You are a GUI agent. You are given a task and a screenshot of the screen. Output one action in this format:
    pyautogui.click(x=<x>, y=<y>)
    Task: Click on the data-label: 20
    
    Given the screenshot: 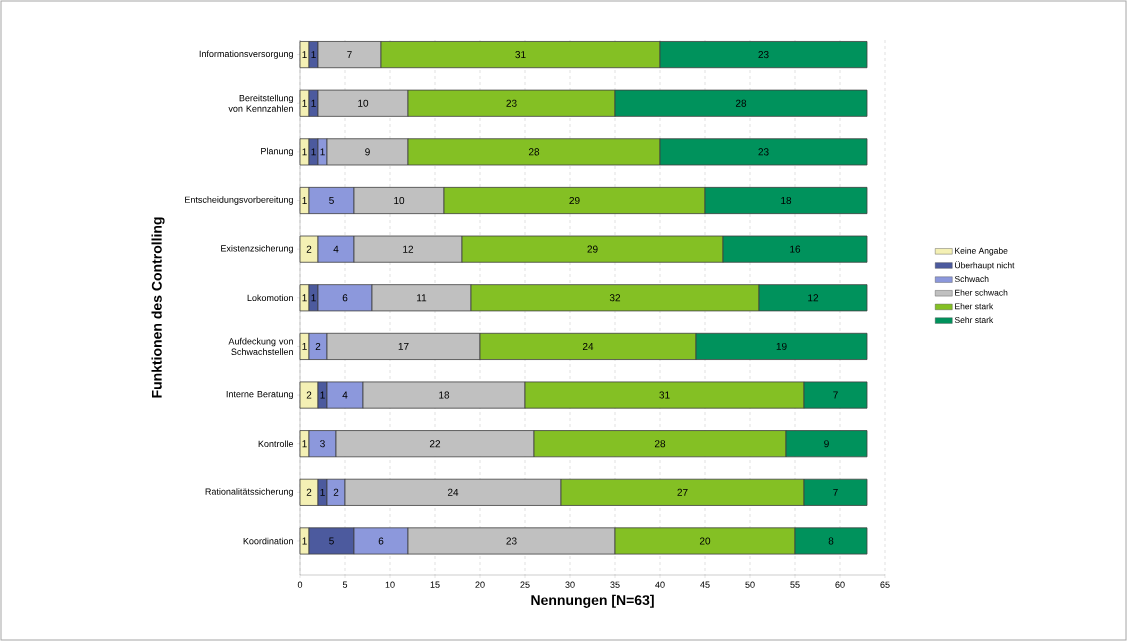 What is the action you would take?
    pyautogui.click(x=705, y=541)
    